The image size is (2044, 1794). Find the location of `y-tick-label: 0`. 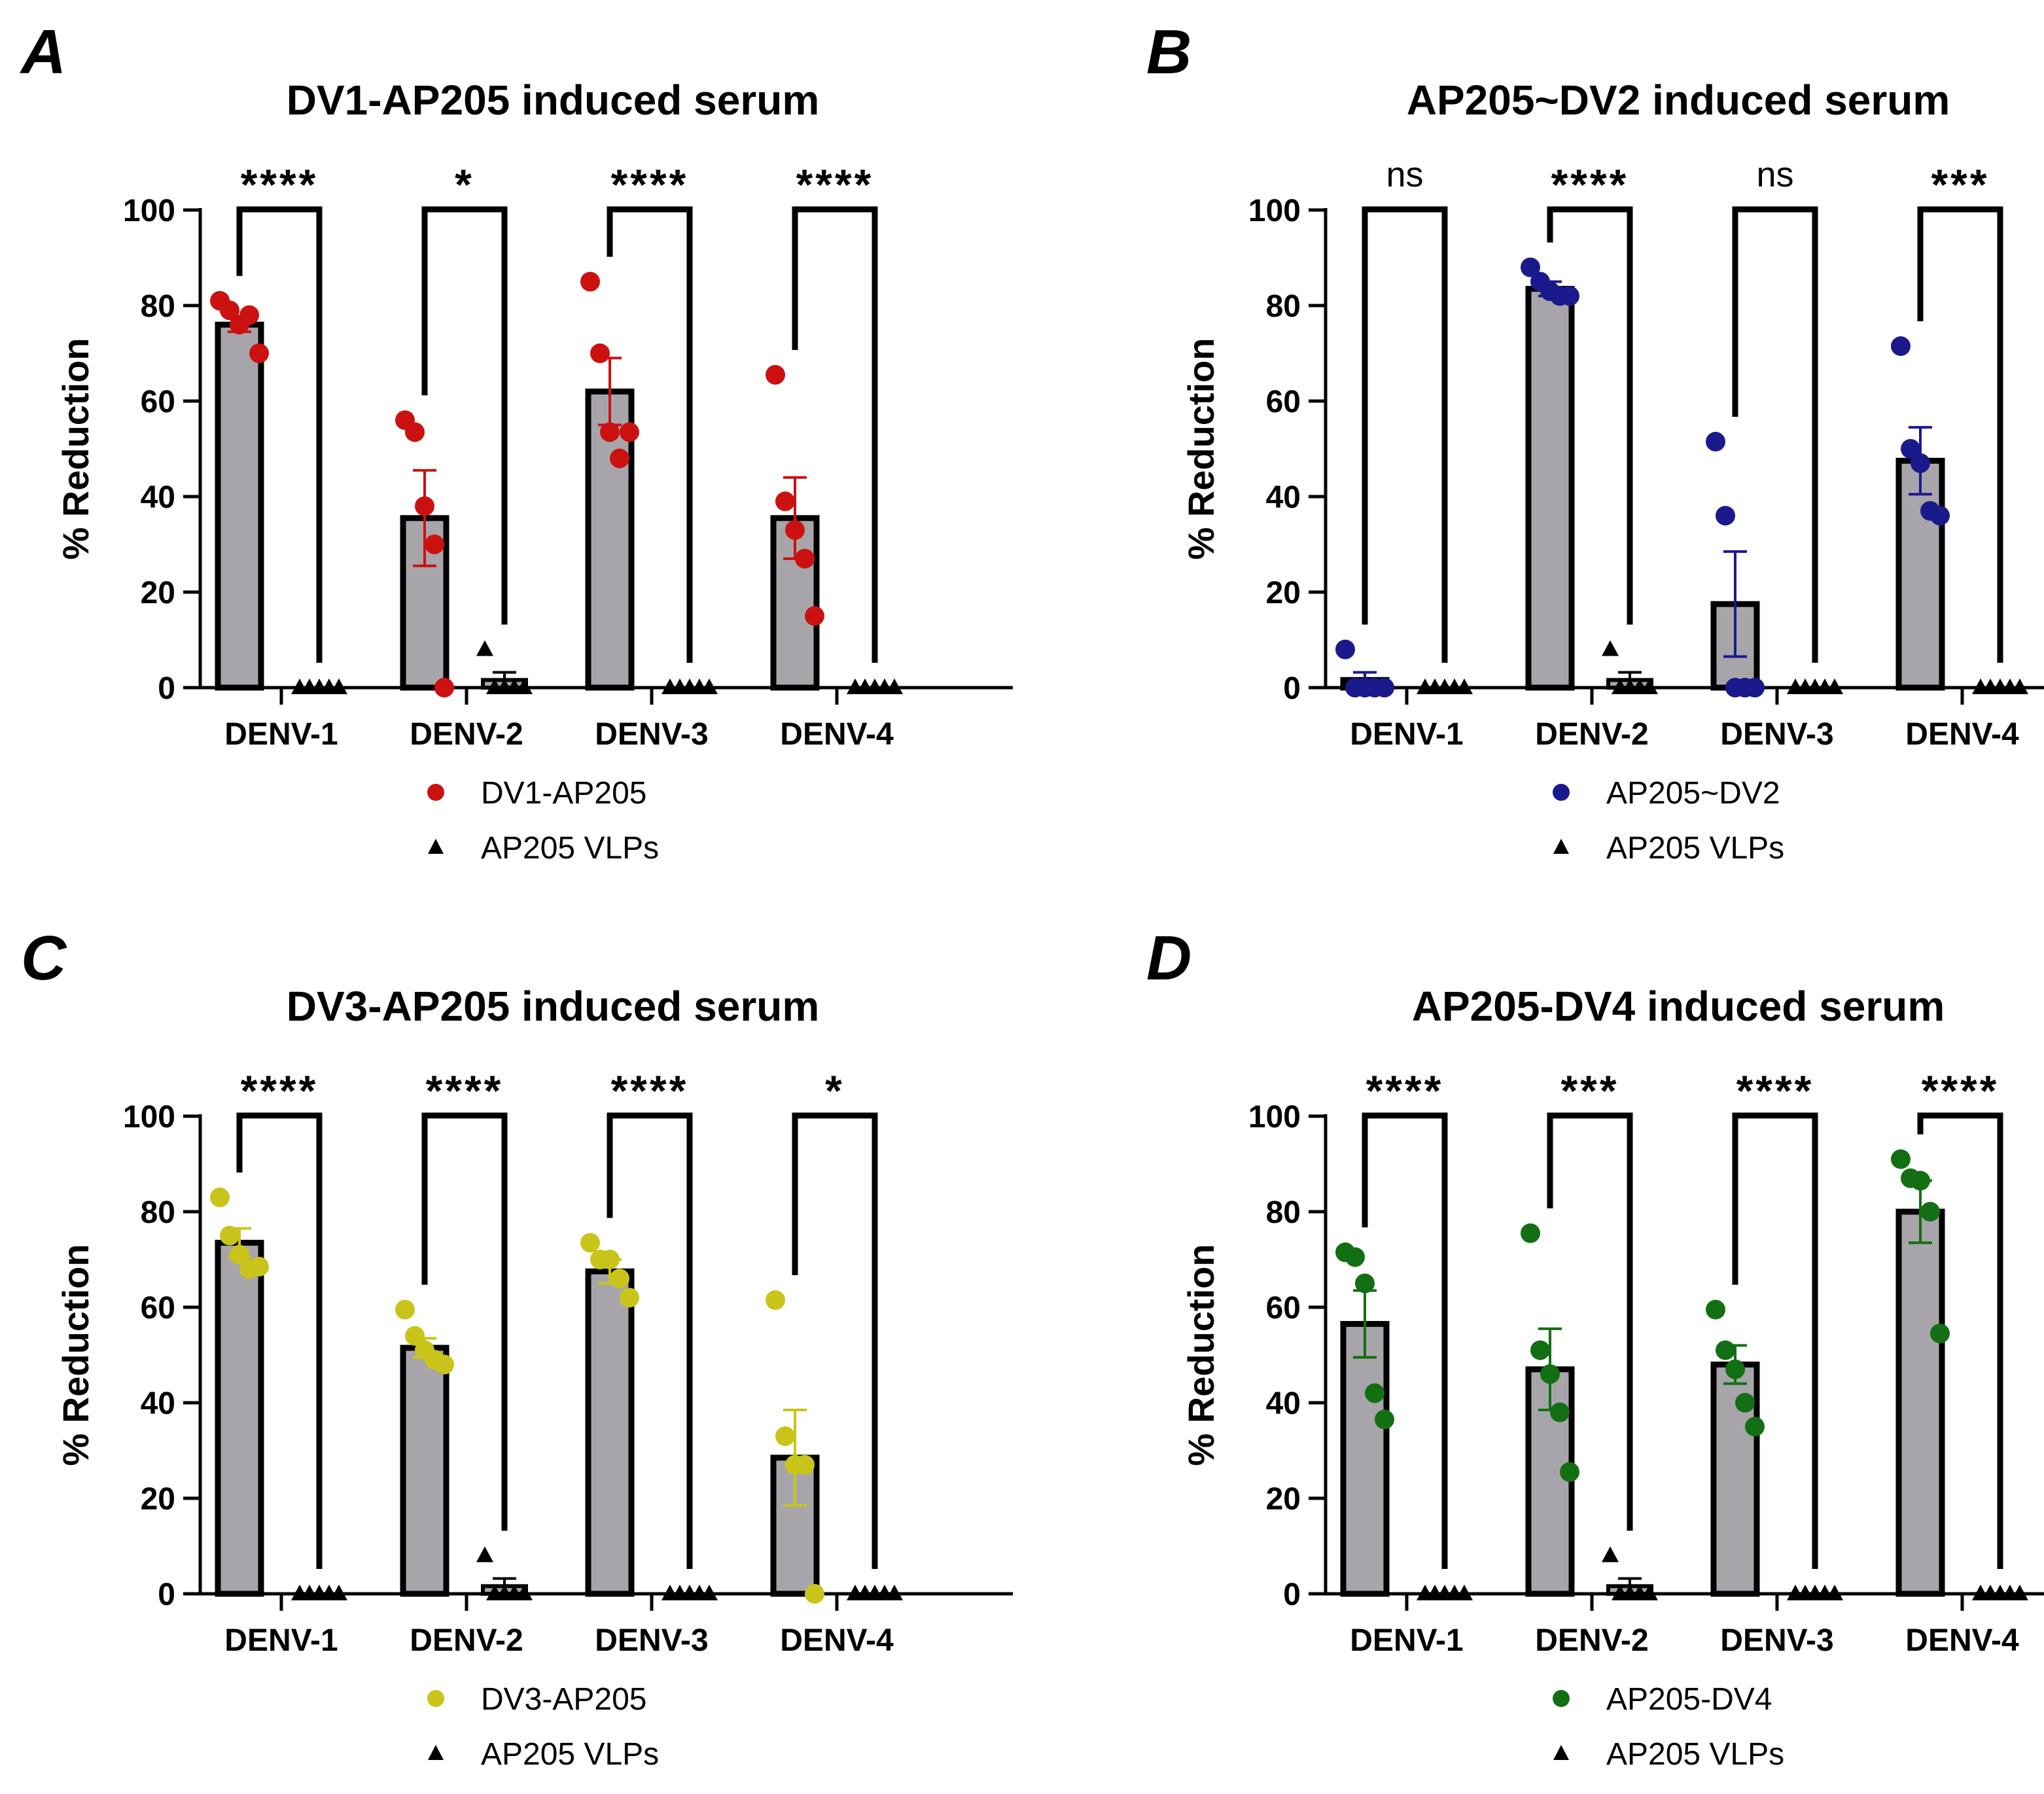

y-tick-label: 0 is located at coordinates (166, 1595).